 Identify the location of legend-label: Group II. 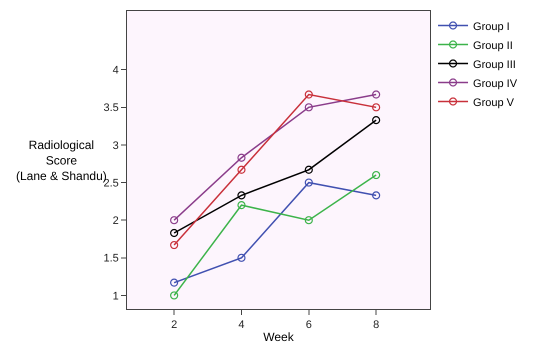
(493, 46).